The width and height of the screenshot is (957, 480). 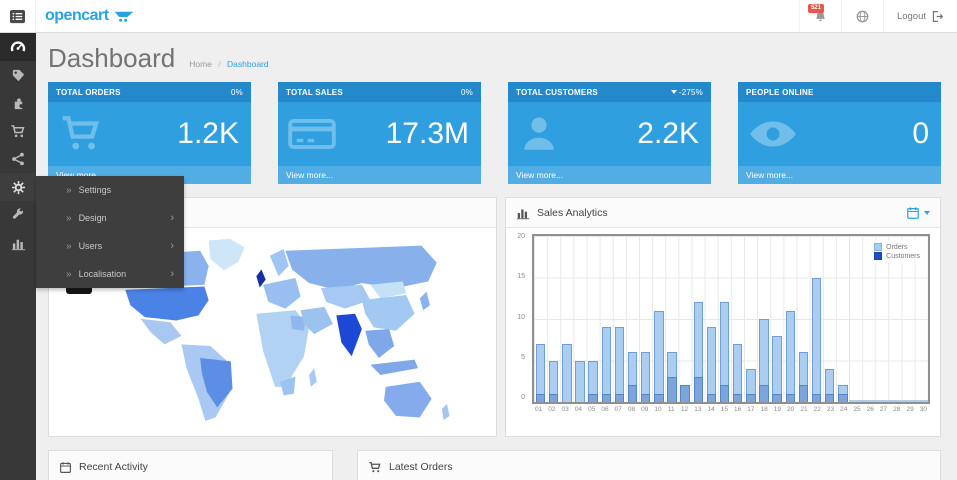 I want to click on notifications-button: 521, so click(x=819, y=16).